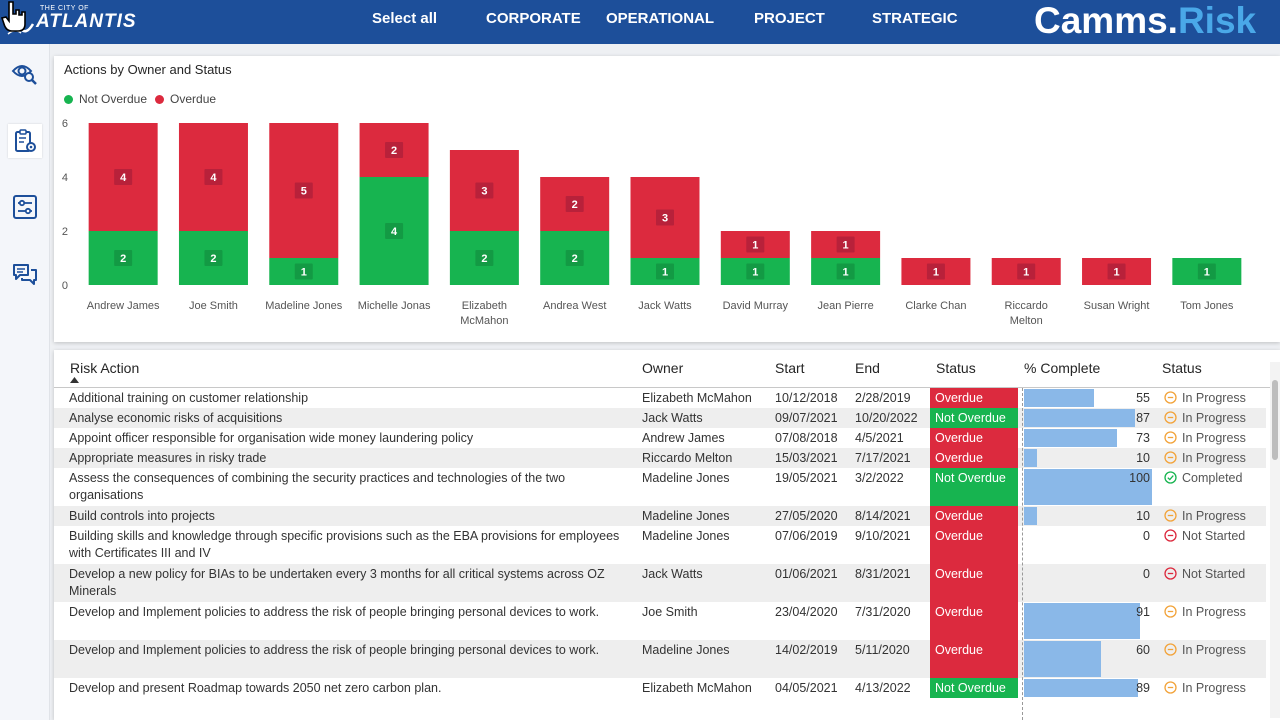  Describe the element at coordinates (213, 178) in the screenshot. I see `data-label: 4` at that location.